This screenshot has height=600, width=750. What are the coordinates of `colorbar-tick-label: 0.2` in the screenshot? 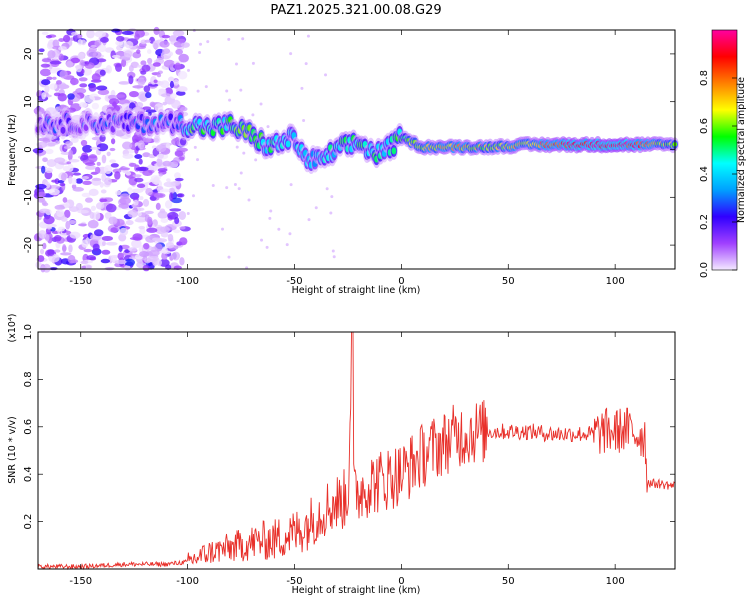 It's located at (704, 222).